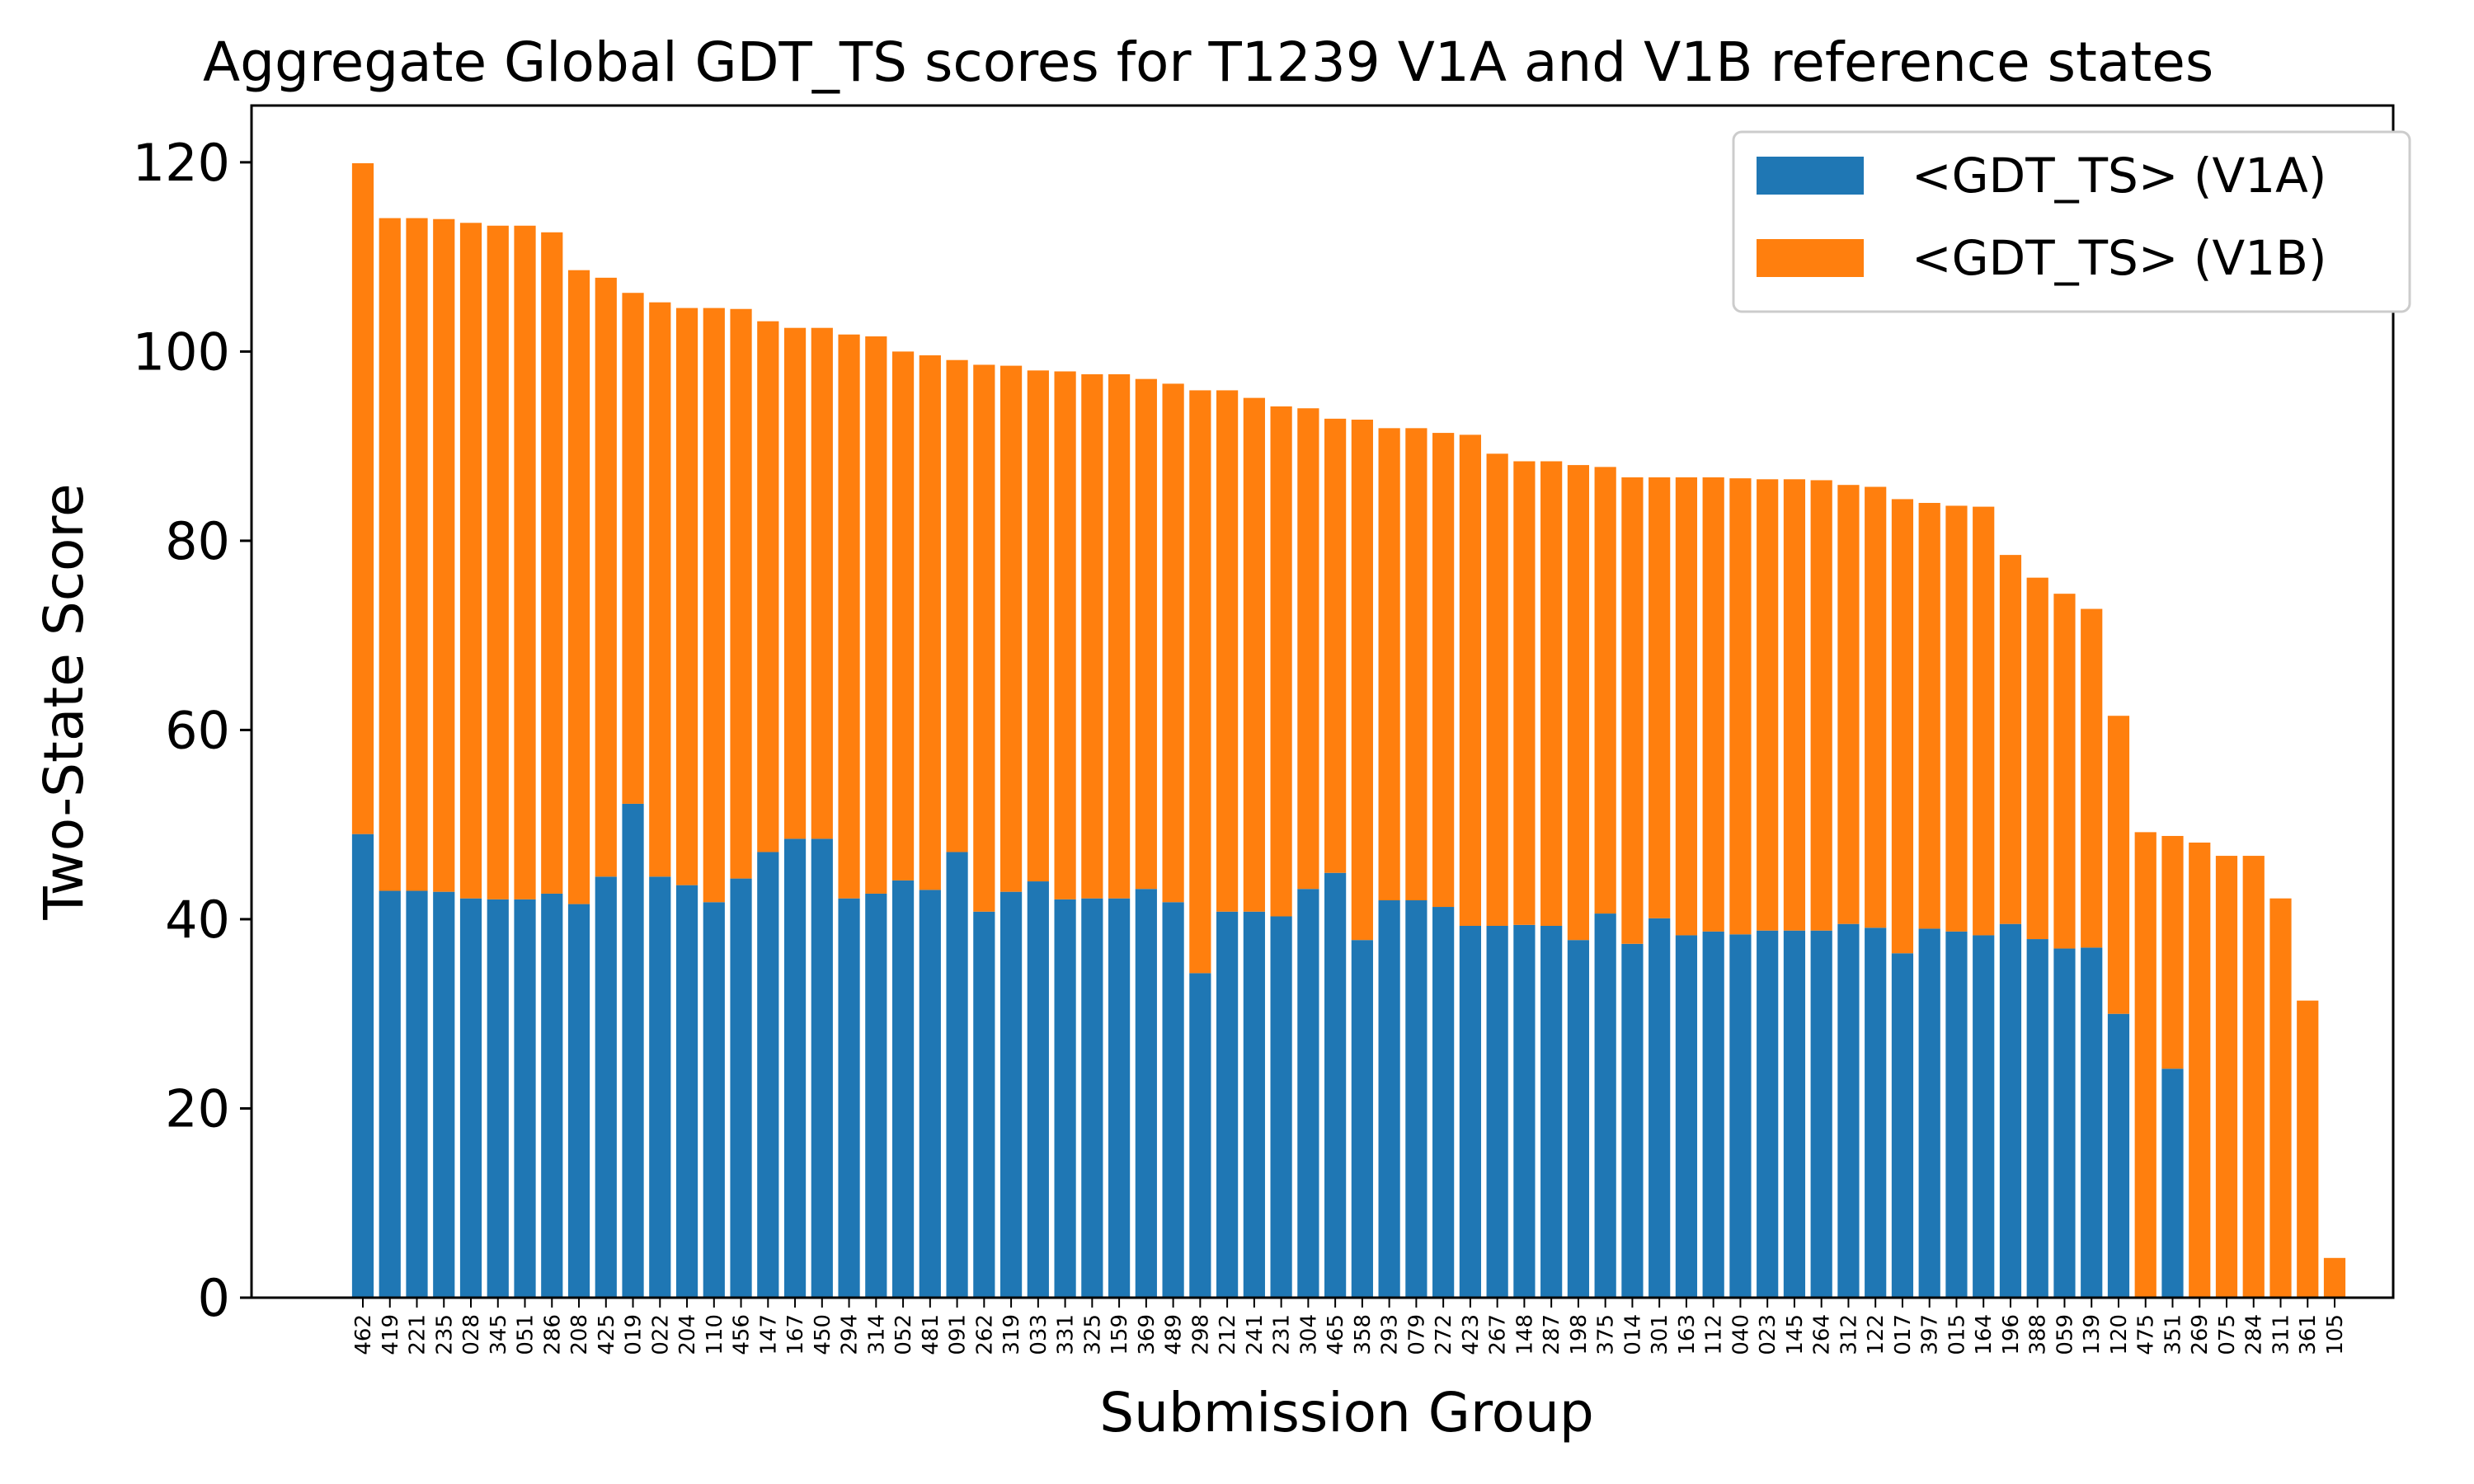 The width and height of the screenshot is (2474, 1484). Describe the element at coordinates (1255, 1334) in the screenshot. I see `x-tick-label: 241` at that location.